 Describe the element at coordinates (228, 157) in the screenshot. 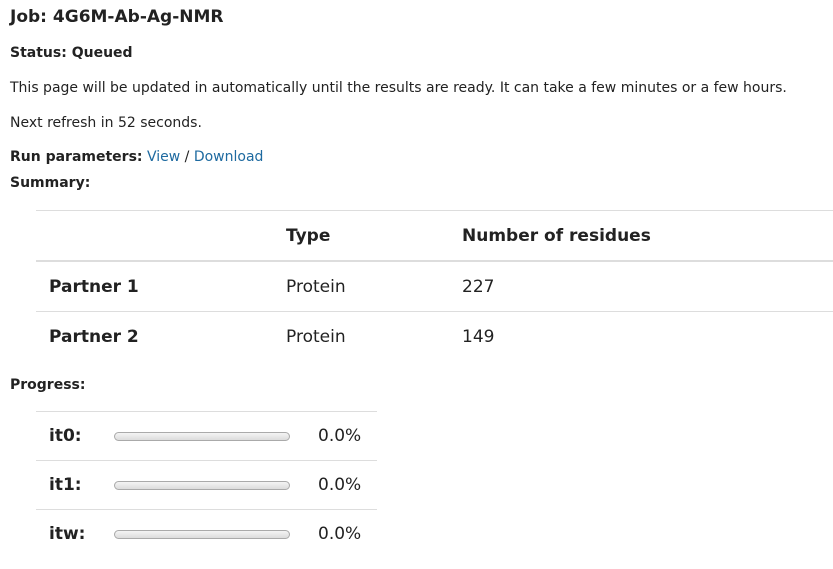

I see `download-parameters-link: Download` at that location.